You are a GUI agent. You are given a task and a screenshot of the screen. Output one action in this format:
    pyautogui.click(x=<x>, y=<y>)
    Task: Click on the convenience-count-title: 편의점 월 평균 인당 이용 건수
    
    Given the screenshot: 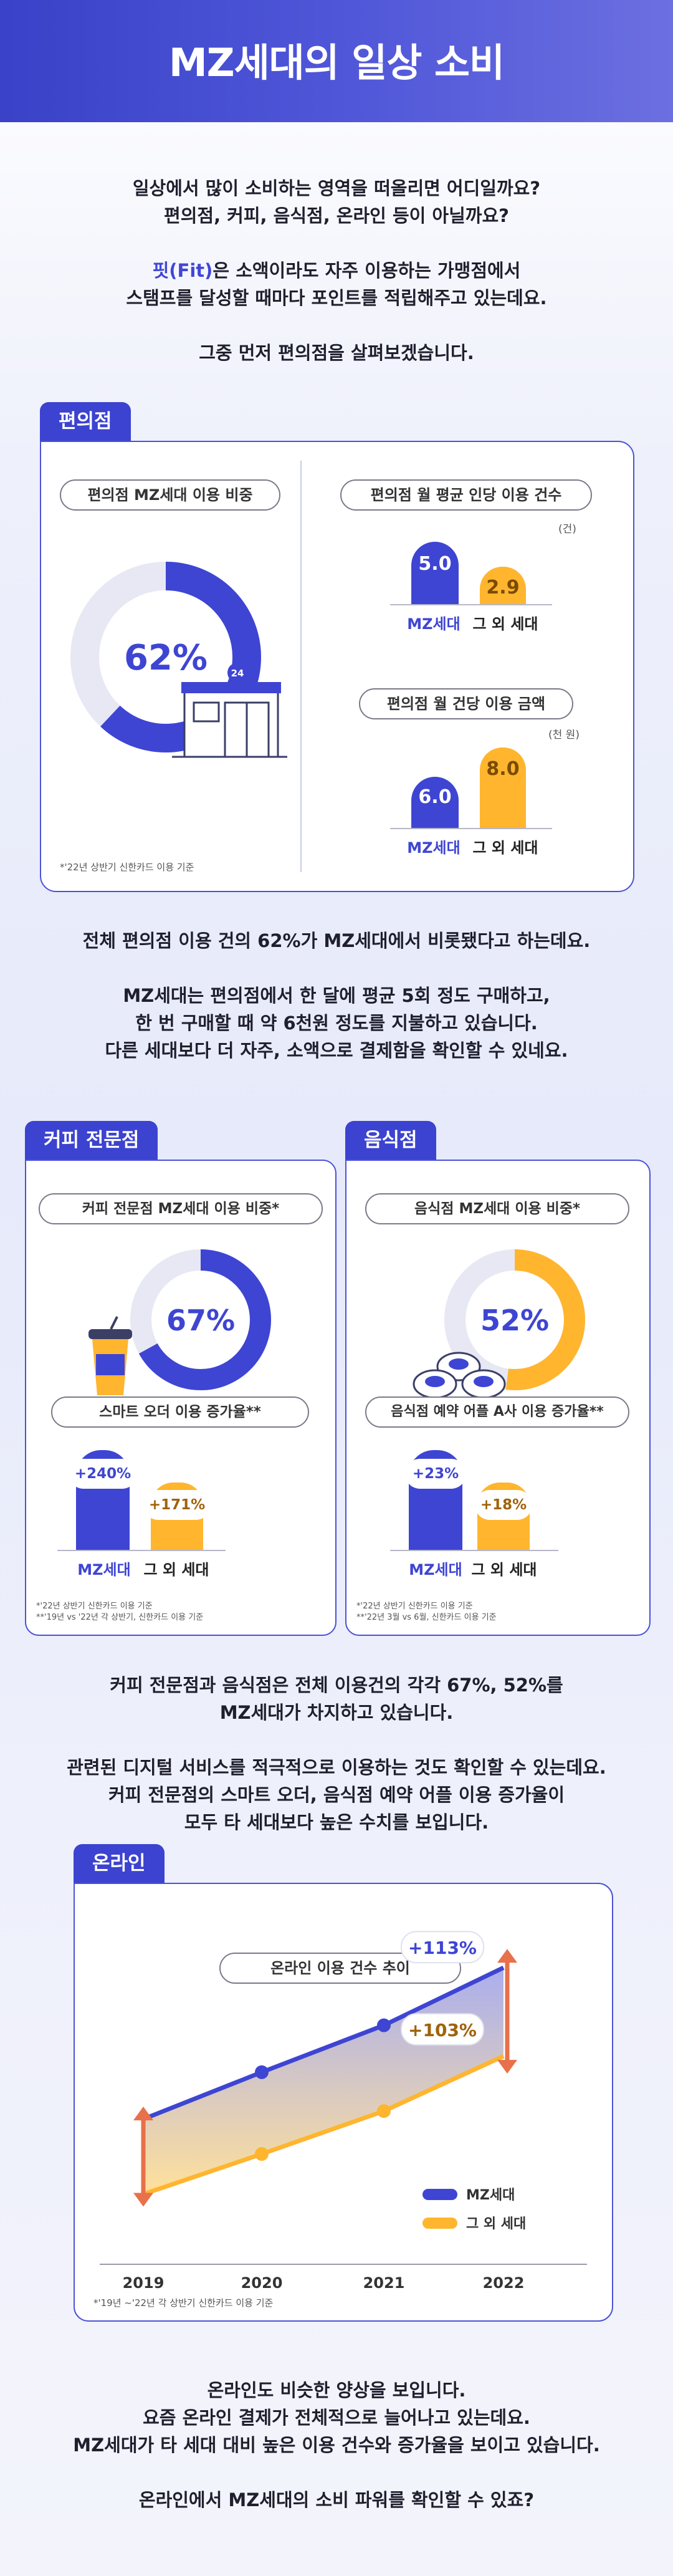 What is the action you would take?
    pyautogui.click(x=466, y=495)
    